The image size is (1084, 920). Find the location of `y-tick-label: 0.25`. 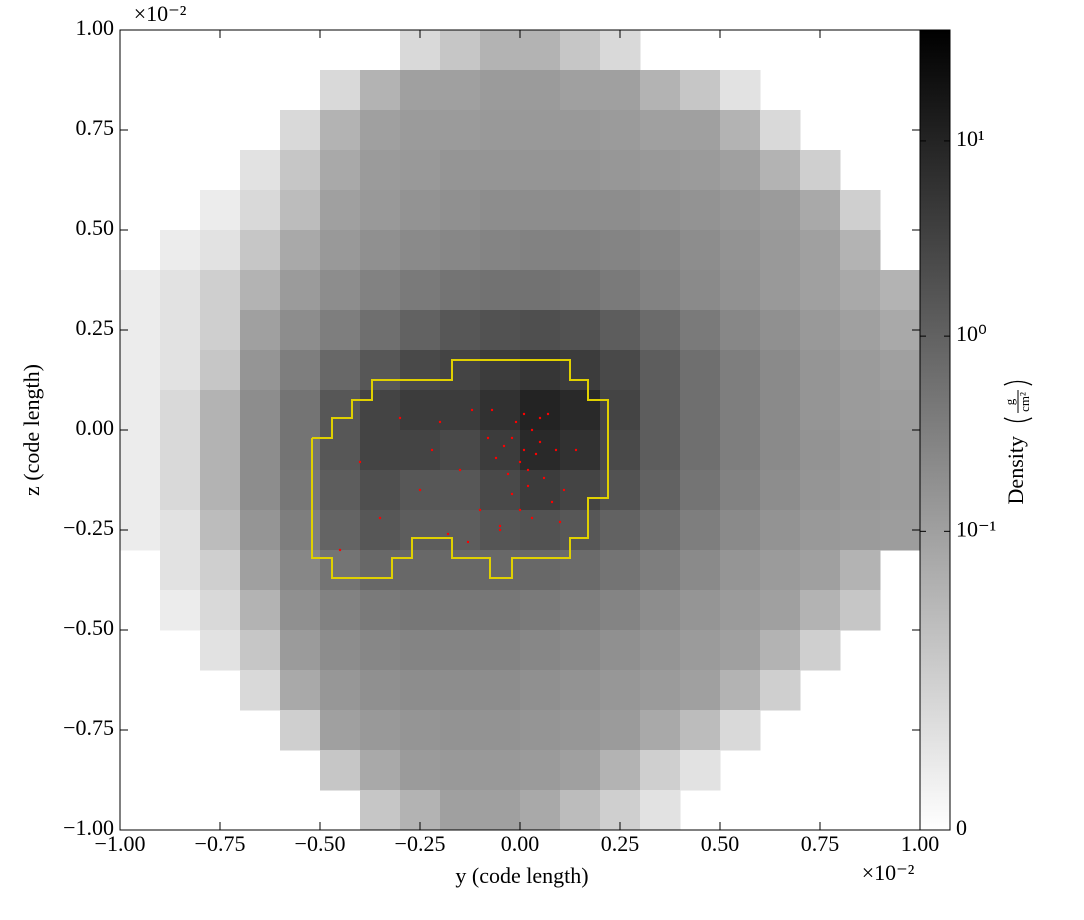

y-tick-label: 0.25 is located at coordinates (95, 327).